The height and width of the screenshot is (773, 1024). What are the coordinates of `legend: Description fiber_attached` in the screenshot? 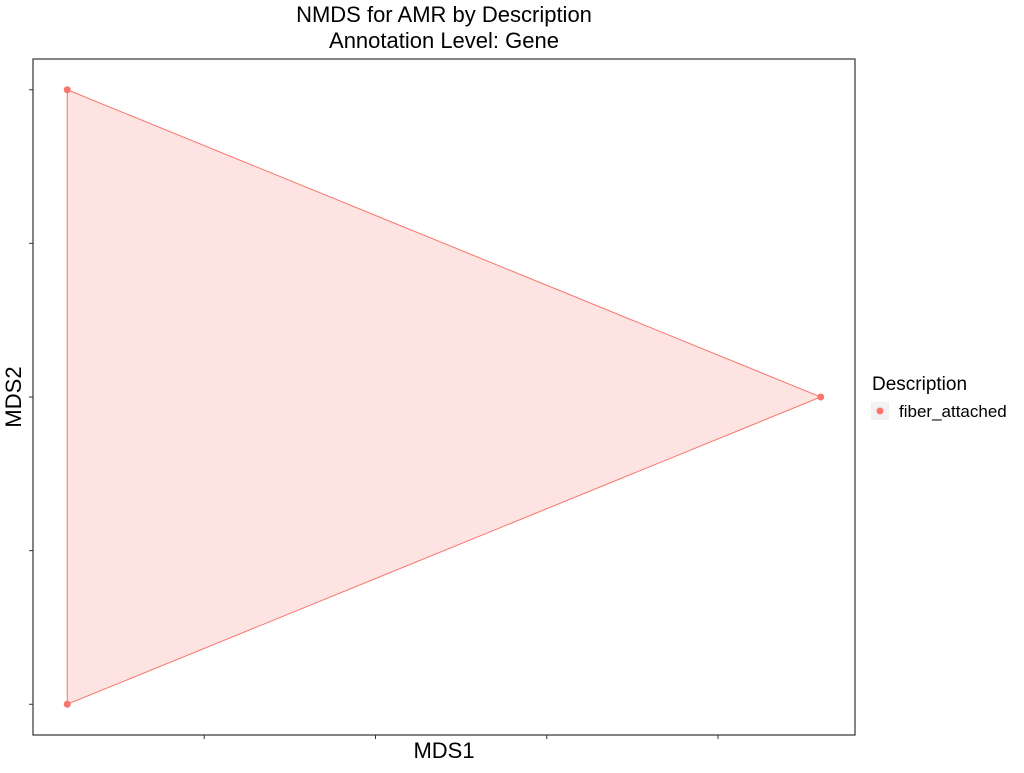 It's located at (939, 397).